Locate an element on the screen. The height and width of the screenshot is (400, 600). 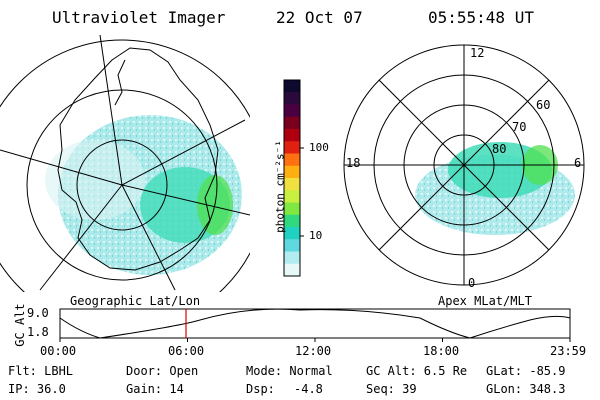
altitude-strip is located at coordinates (315, 325).